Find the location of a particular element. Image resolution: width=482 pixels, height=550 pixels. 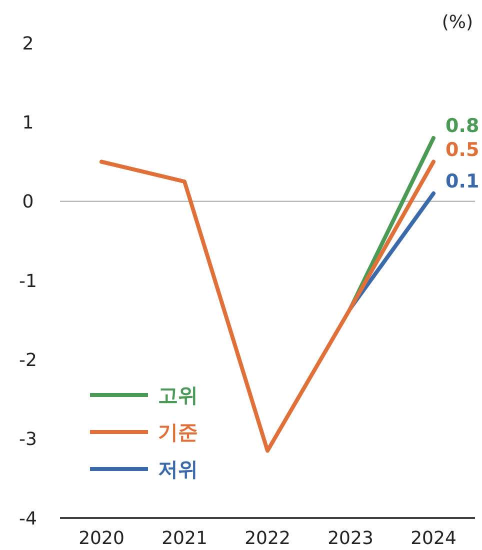

data-label: 0.5 is located at coordinates (463, 149).